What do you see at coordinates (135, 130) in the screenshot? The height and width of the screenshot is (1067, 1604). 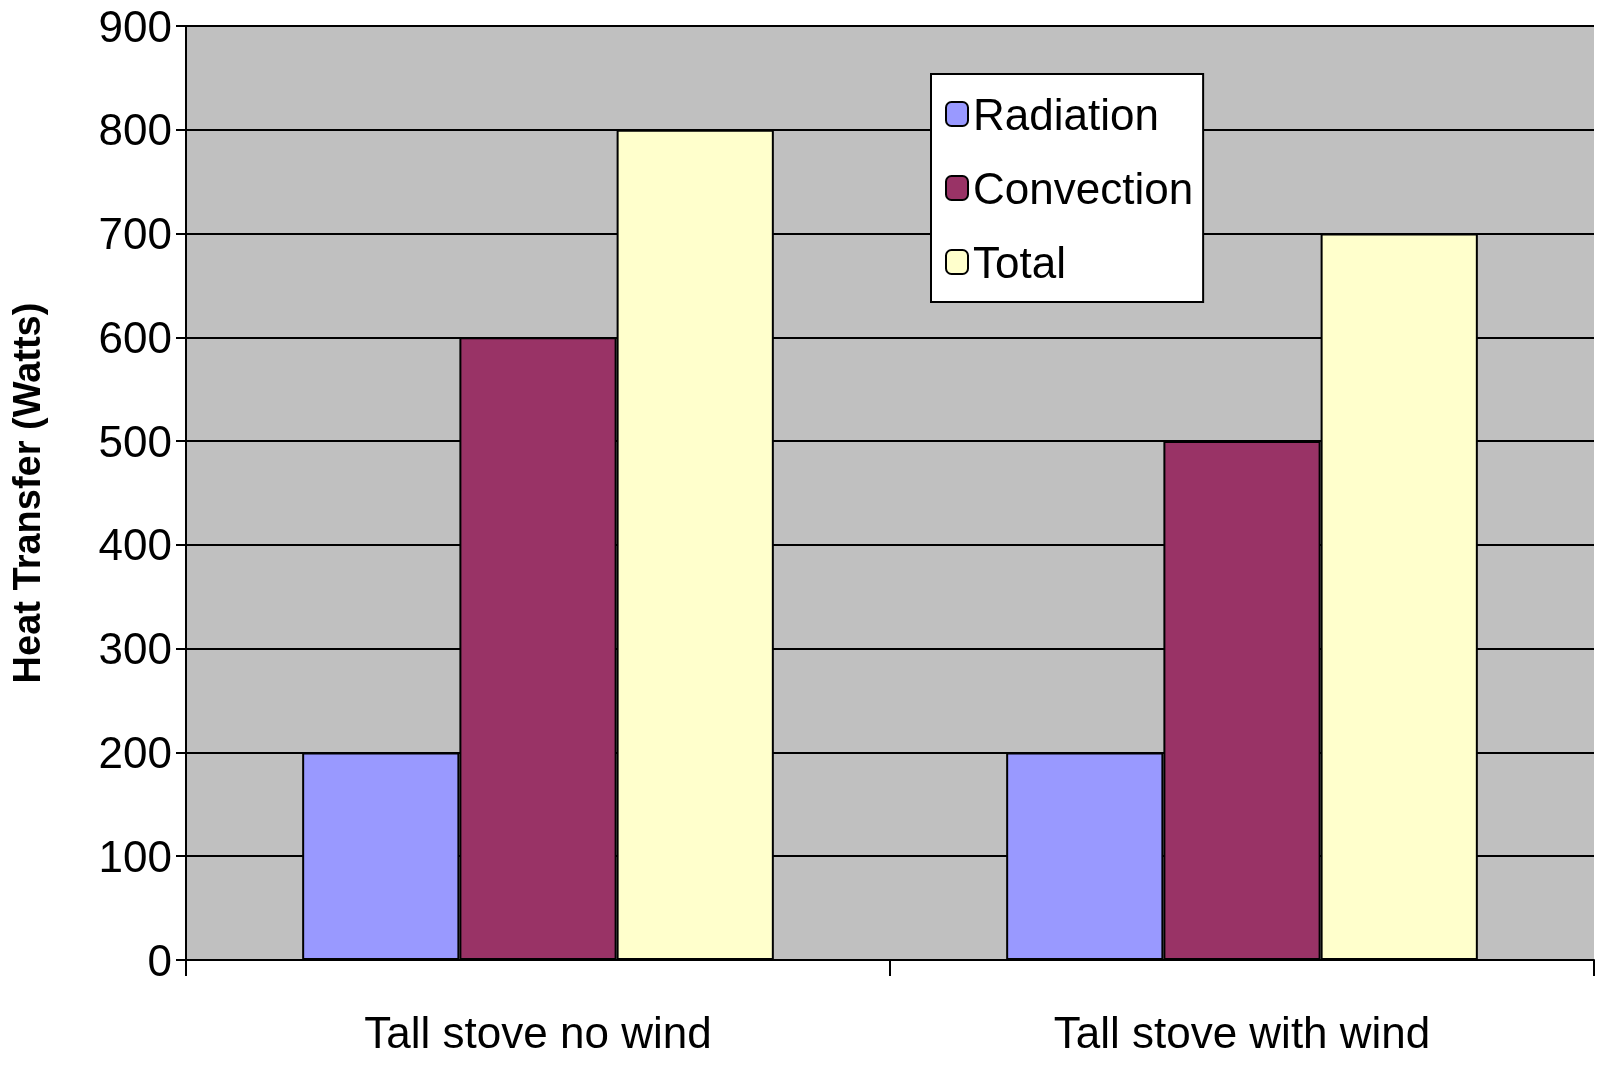 I see `y-tick-label: 800` at bounding box center [135, 130].